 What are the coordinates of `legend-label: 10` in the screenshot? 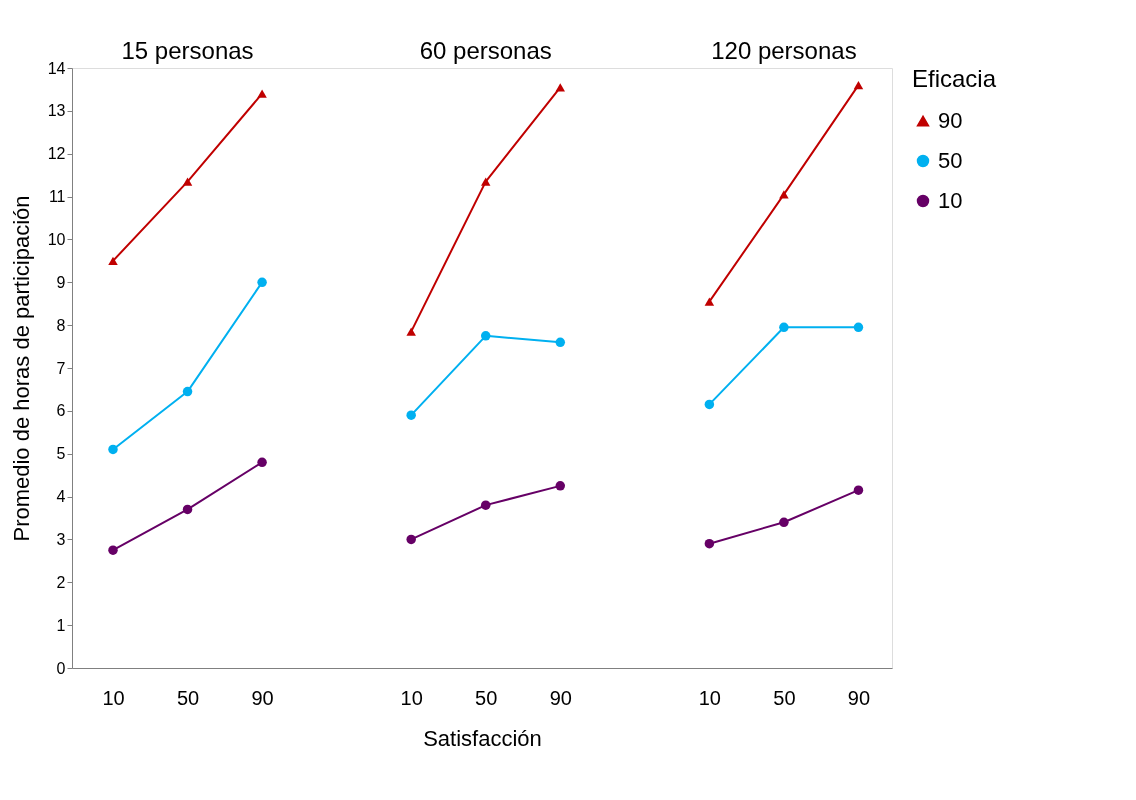 It's located at (950, 200).